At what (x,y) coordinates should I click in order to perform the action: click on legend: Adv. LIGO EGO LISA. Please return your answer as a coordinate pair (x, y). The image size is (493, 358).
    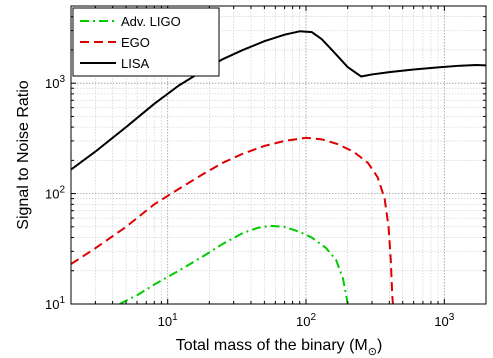
    Looking at the image, I should click on (146, 42).